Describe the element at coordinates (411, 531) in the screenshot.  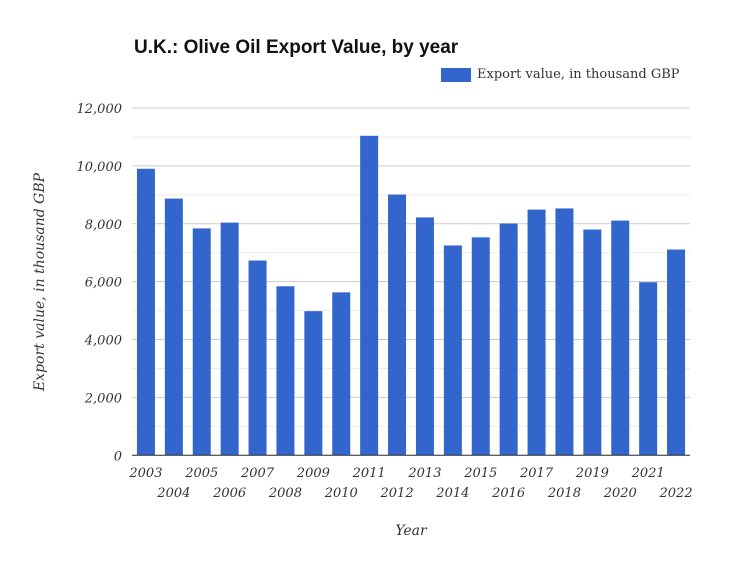
I see `x-axis-label: Year` at that location.